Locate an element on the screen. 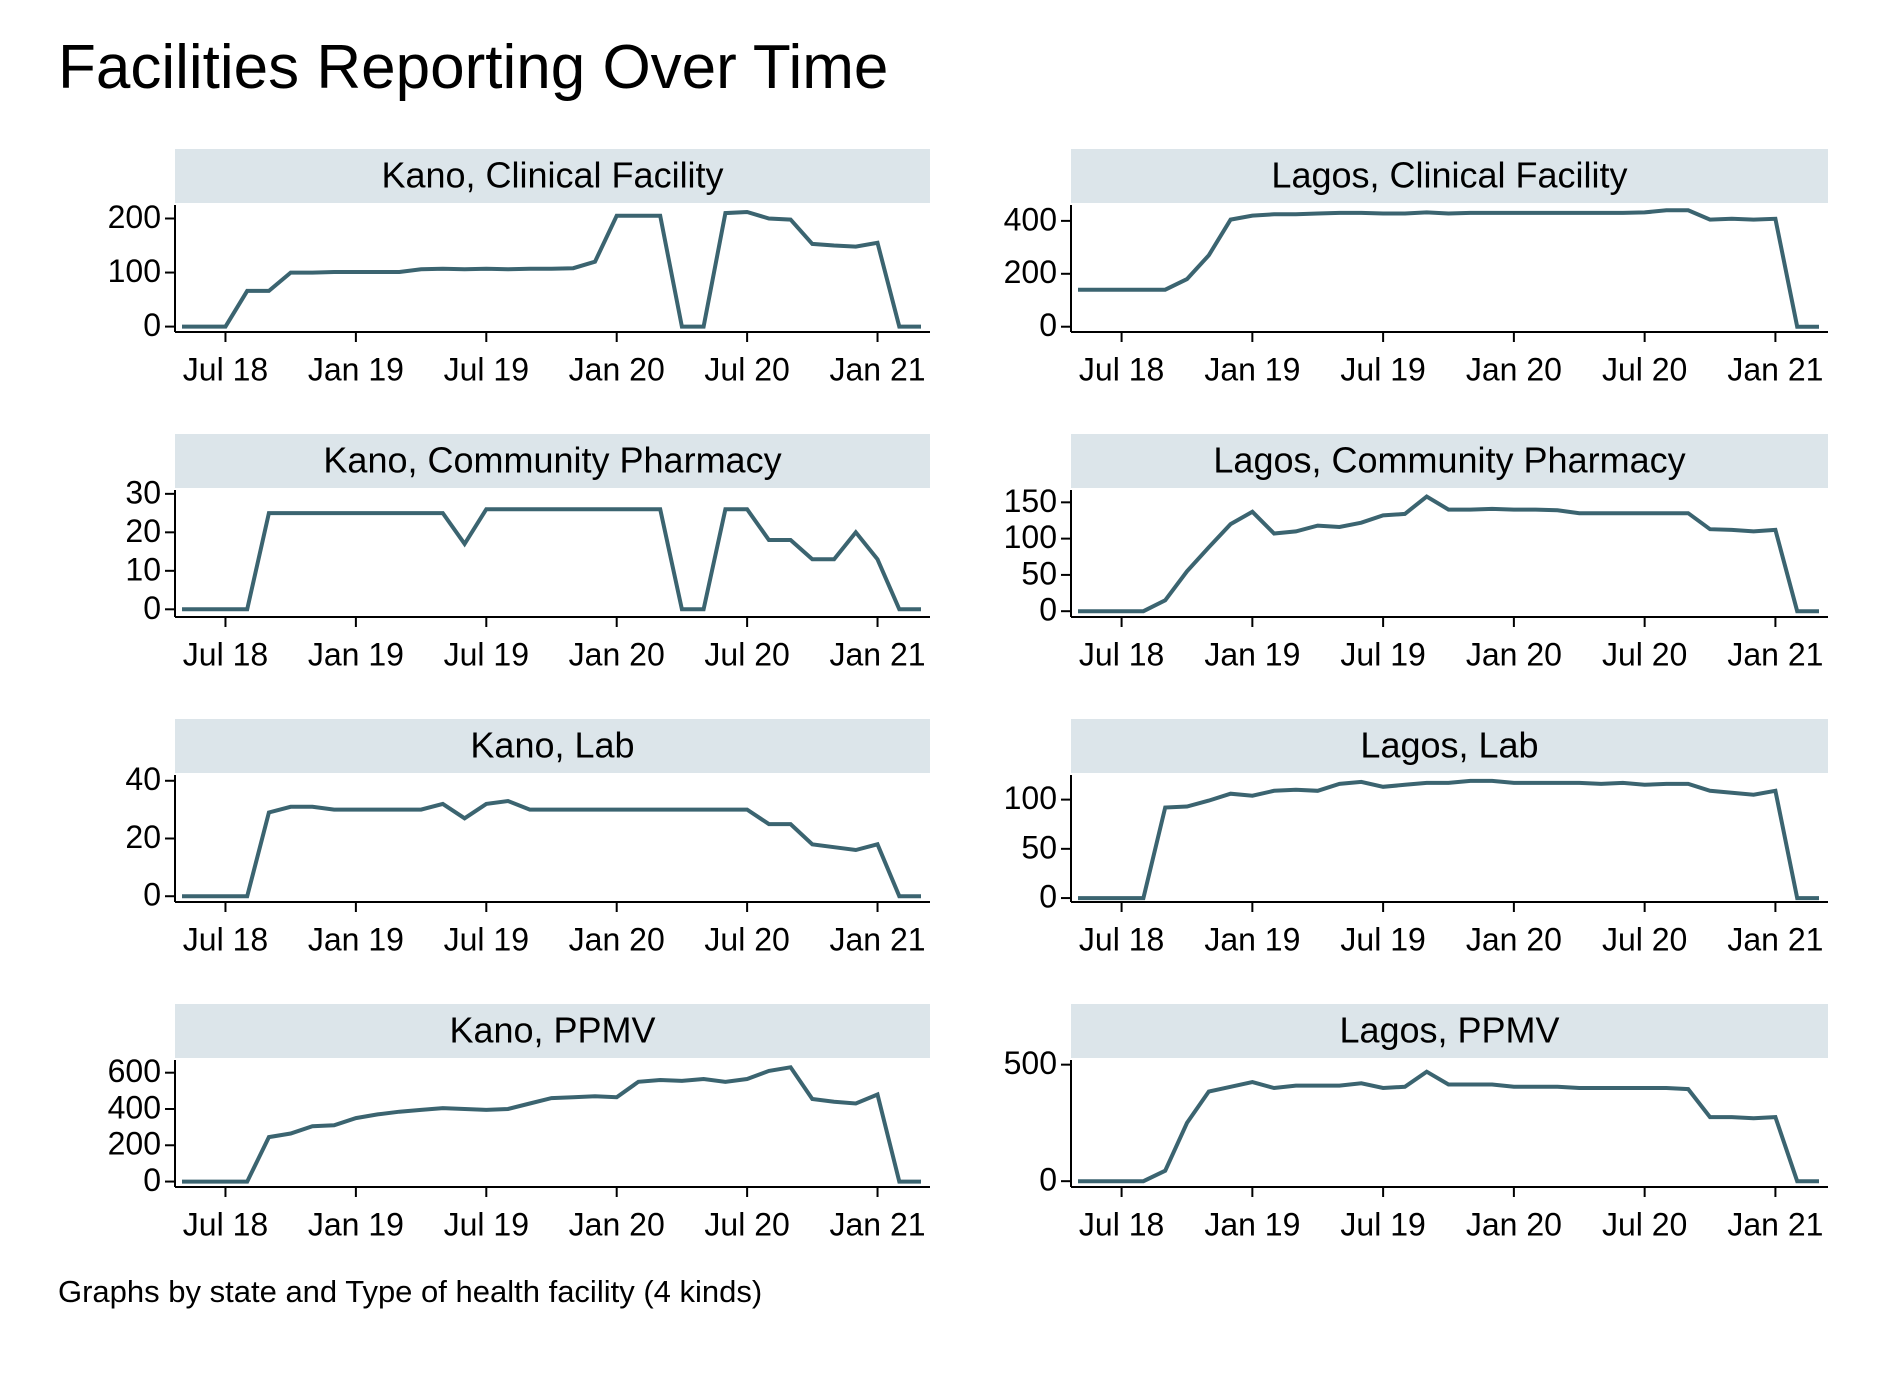 This screenshot has height=1373, width=1880. figure-title: Facilities Reporting Over Time is located at coordinates (473, 67).